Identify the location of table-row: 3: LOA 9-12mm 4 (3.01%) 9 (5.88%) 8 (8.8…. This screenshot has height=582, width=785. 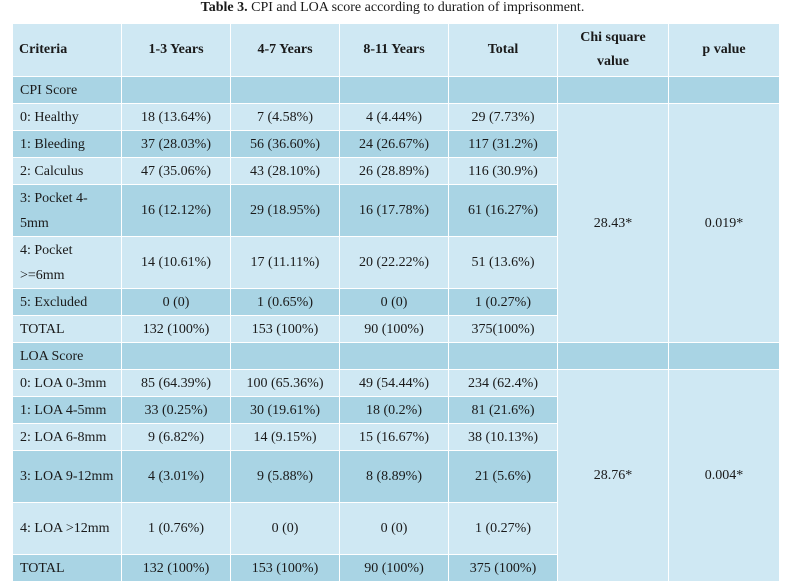
(396, 476).